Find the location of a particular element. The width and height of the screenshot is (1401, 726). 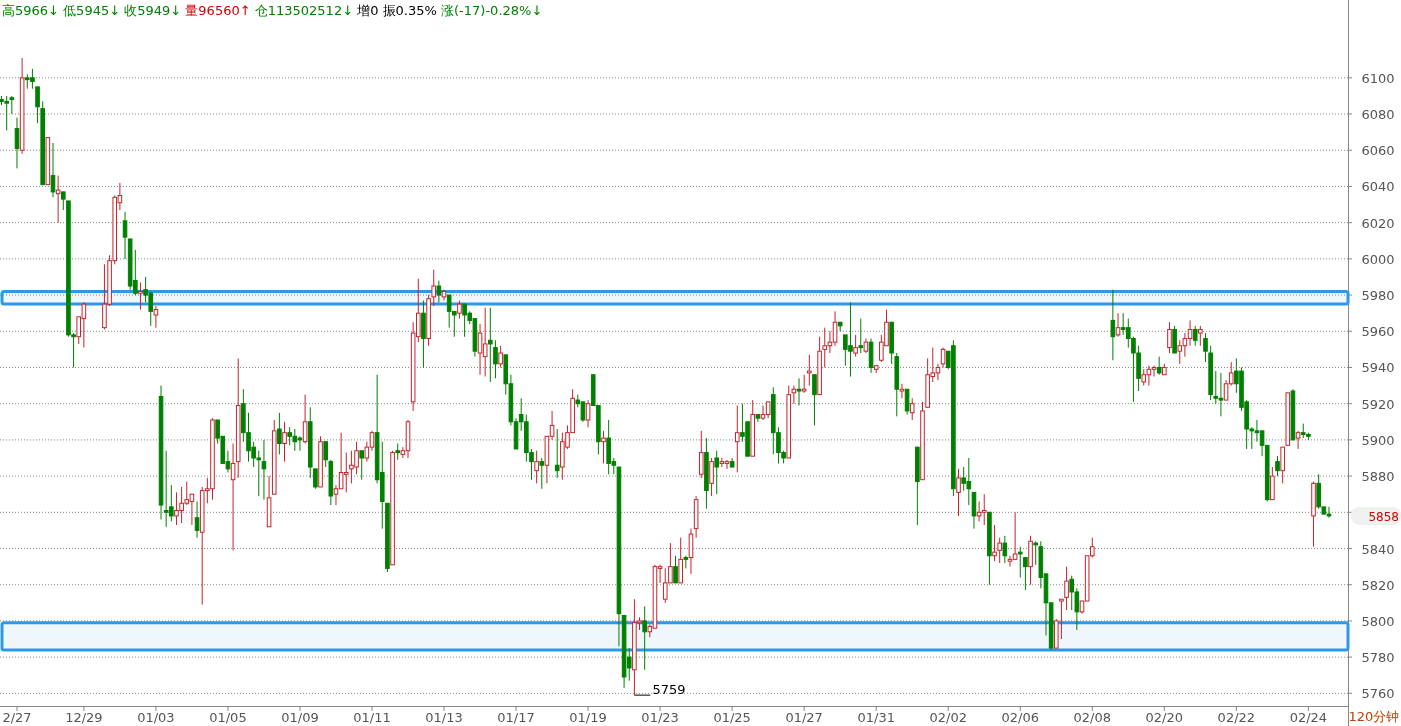

y-tick-label: 6000 is located at coordinates (1378, 259).